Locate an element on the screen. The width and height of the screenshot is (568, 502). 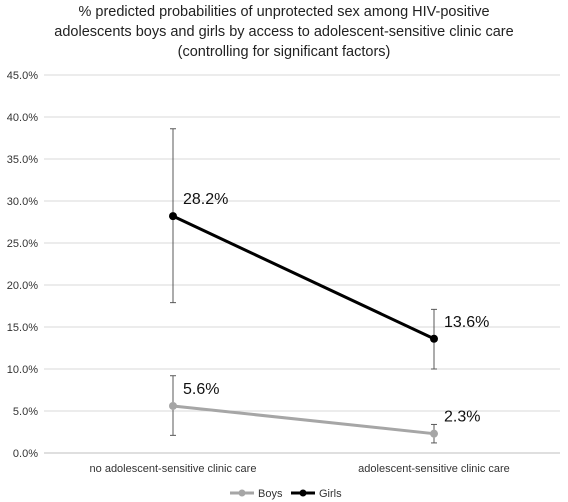
y-tick-label: 30.0% is located at coordinates (22, 202).